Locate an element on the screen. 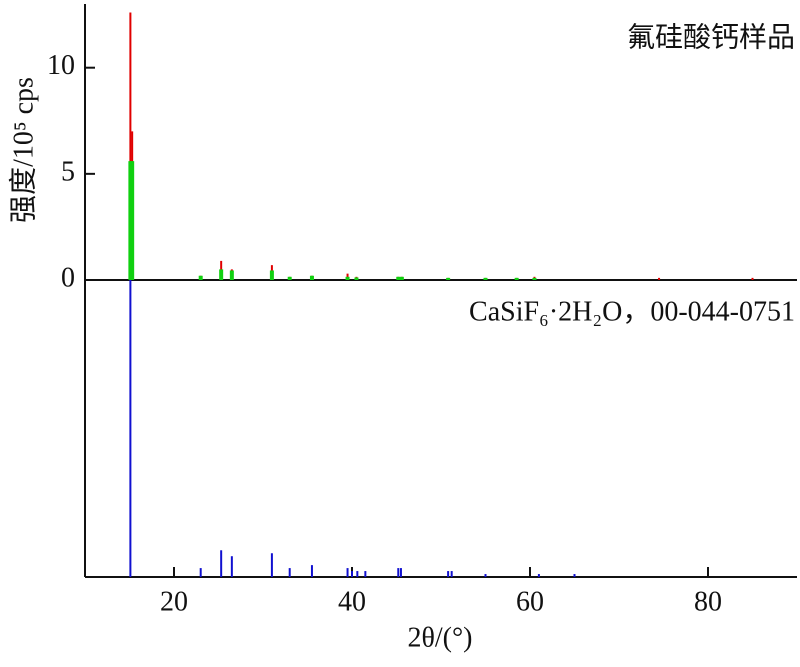  x-axis-label: 2θ/(°) is located at coordinates (439, 637).